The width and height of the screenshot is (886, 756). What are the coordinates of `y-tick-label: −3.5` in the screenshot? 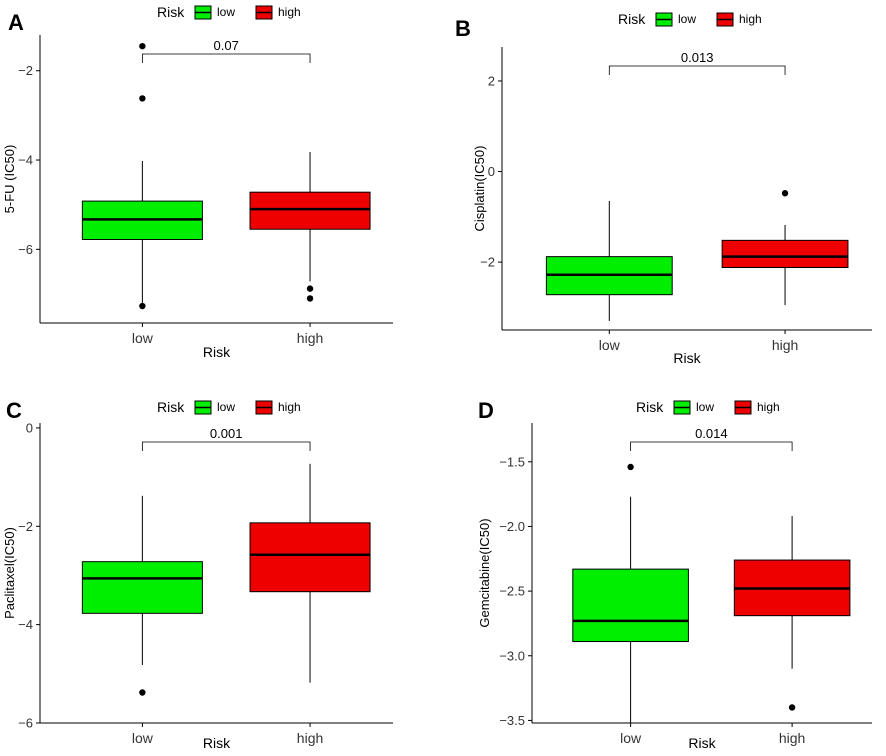 It's located at (512, 720).